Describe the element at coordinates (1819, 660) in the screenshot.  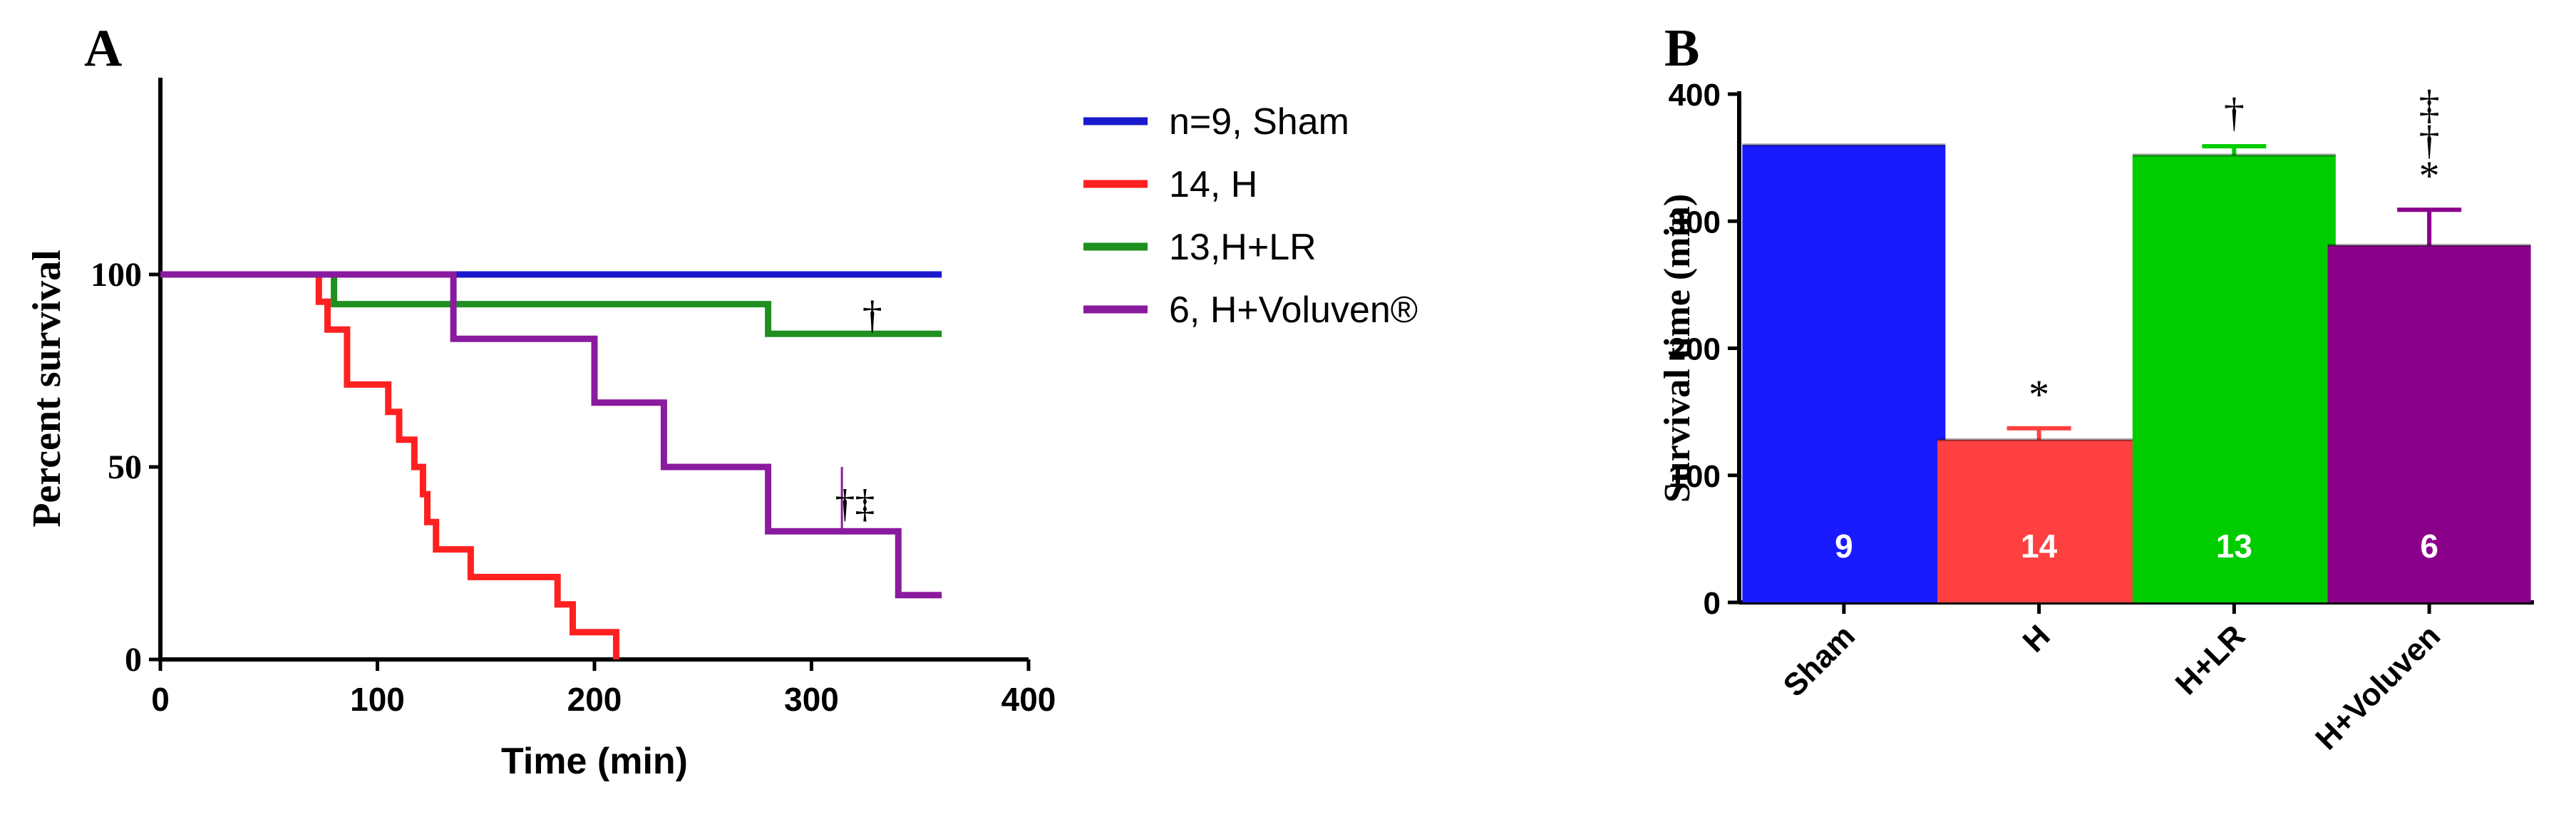
I see `x-tick-label-1: Sham` at that location.